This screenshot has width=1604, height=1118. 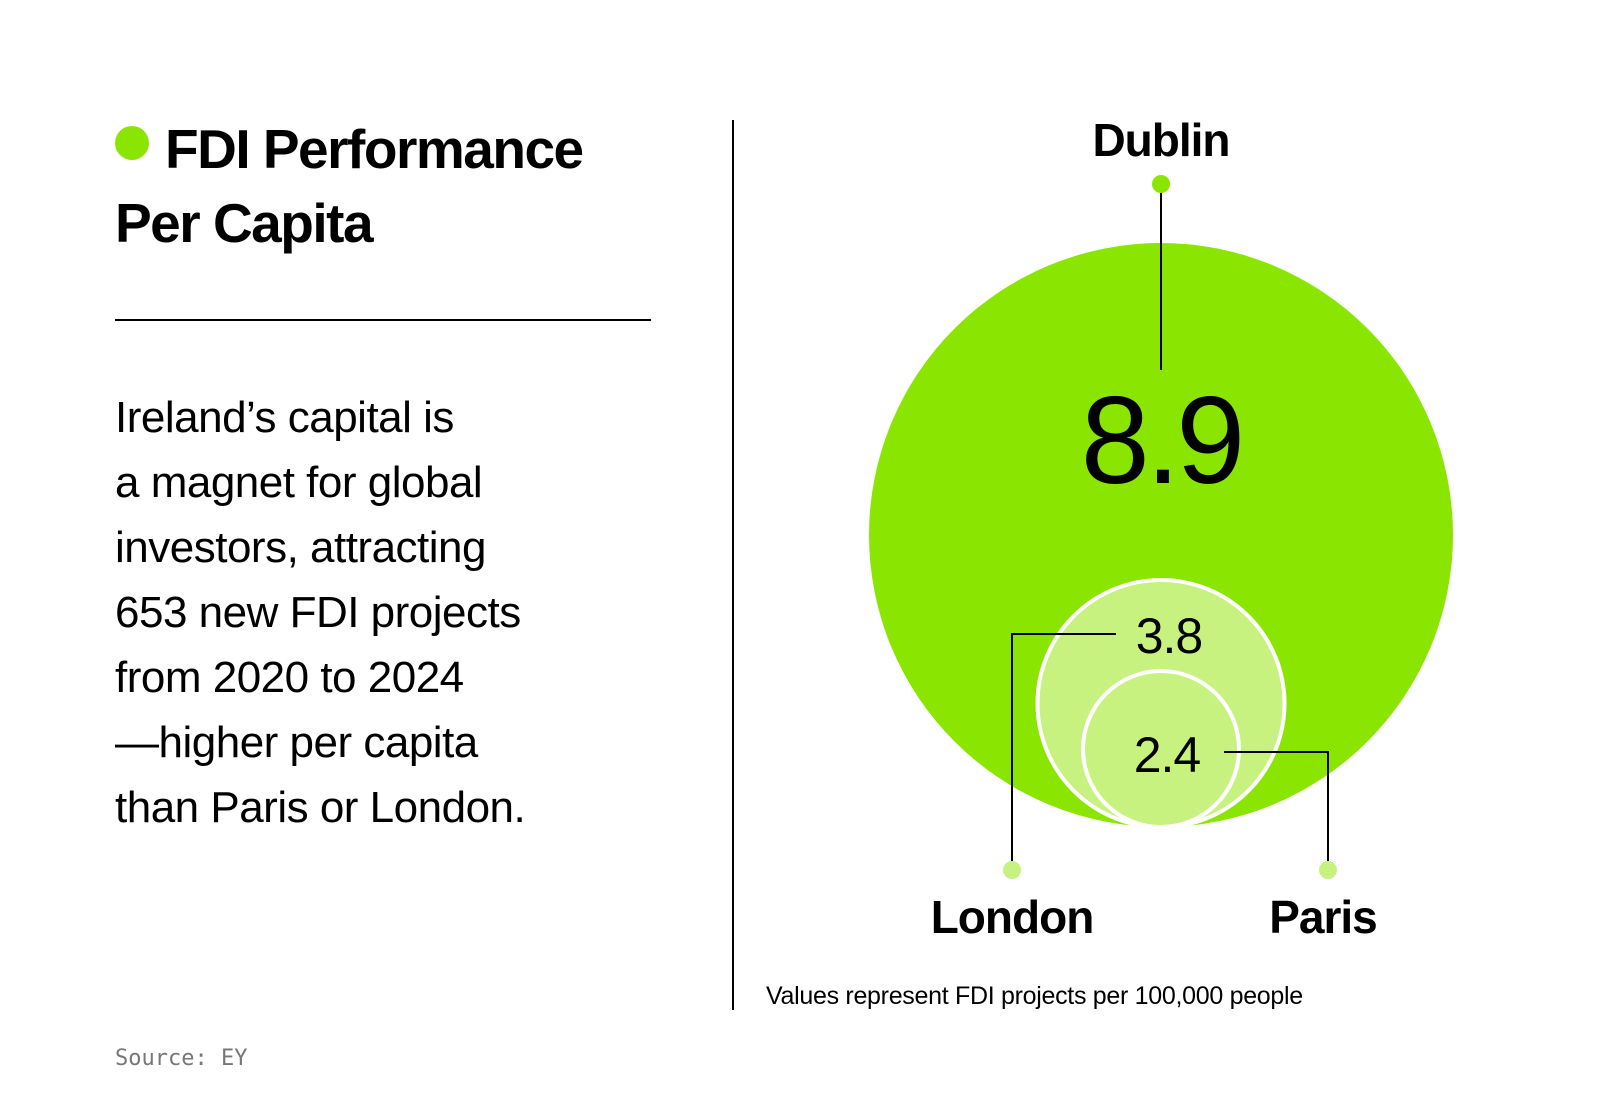 What do you see at coordinates (244, 223) in the screenshot?
I see `title-line-2: Per Capita` at bounding box center [244, 223].